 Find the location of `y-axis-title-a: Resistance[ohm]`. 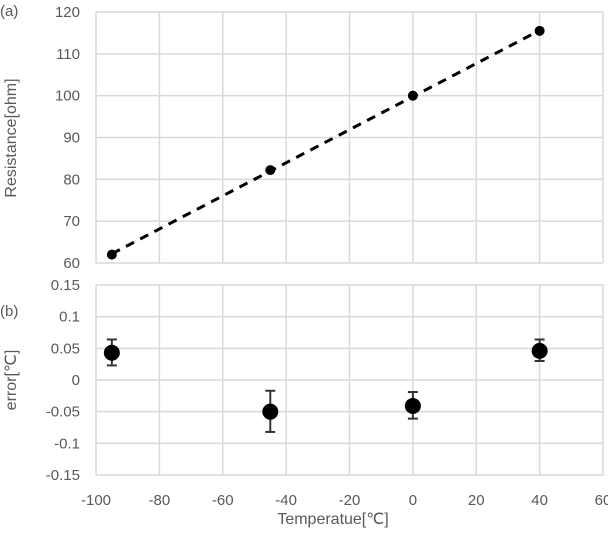

y-axis-title-a: Resistance[ohm] is located at coordinates (11, 137).